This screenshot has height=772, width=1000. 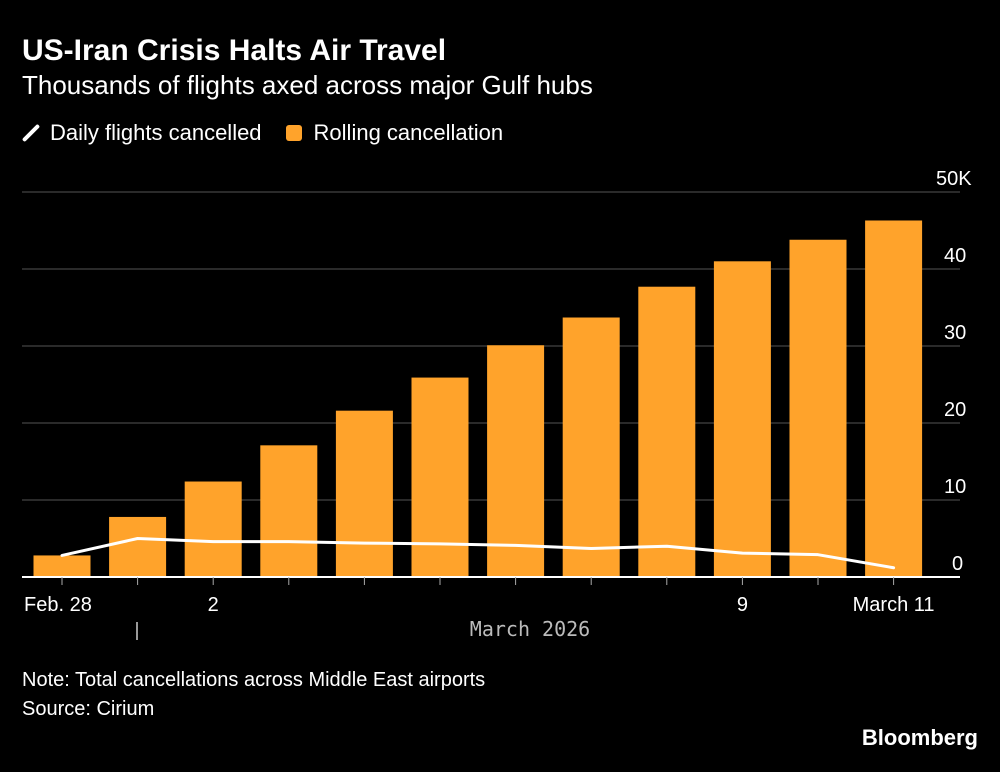 I want to click on brand-logo: Bloomberg, so click(x=919, y=737).